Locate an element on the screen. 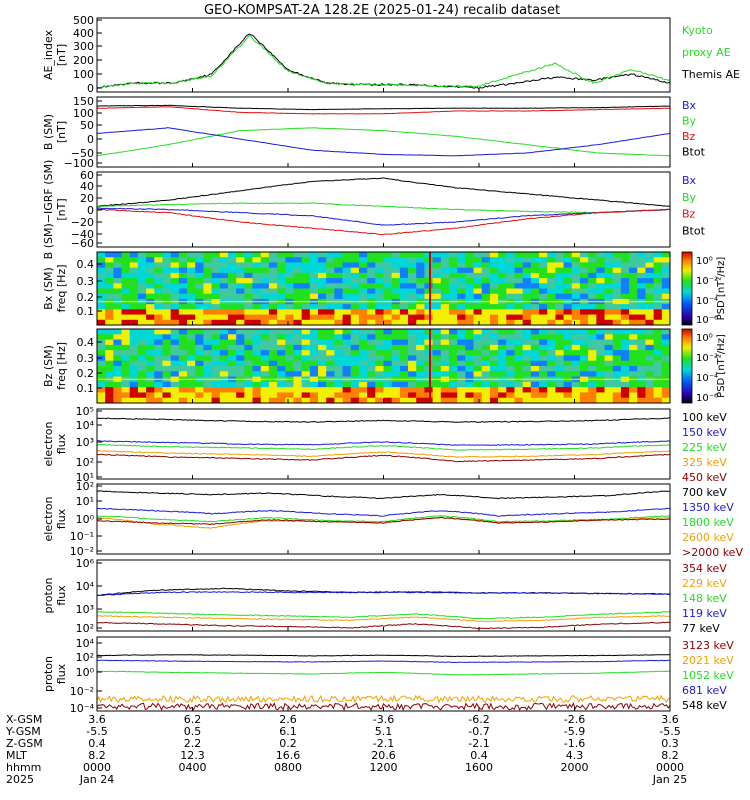 This screenshot has width=750, height=800. ephemeris-value: -1.6 is located at coordinates (574, 743).